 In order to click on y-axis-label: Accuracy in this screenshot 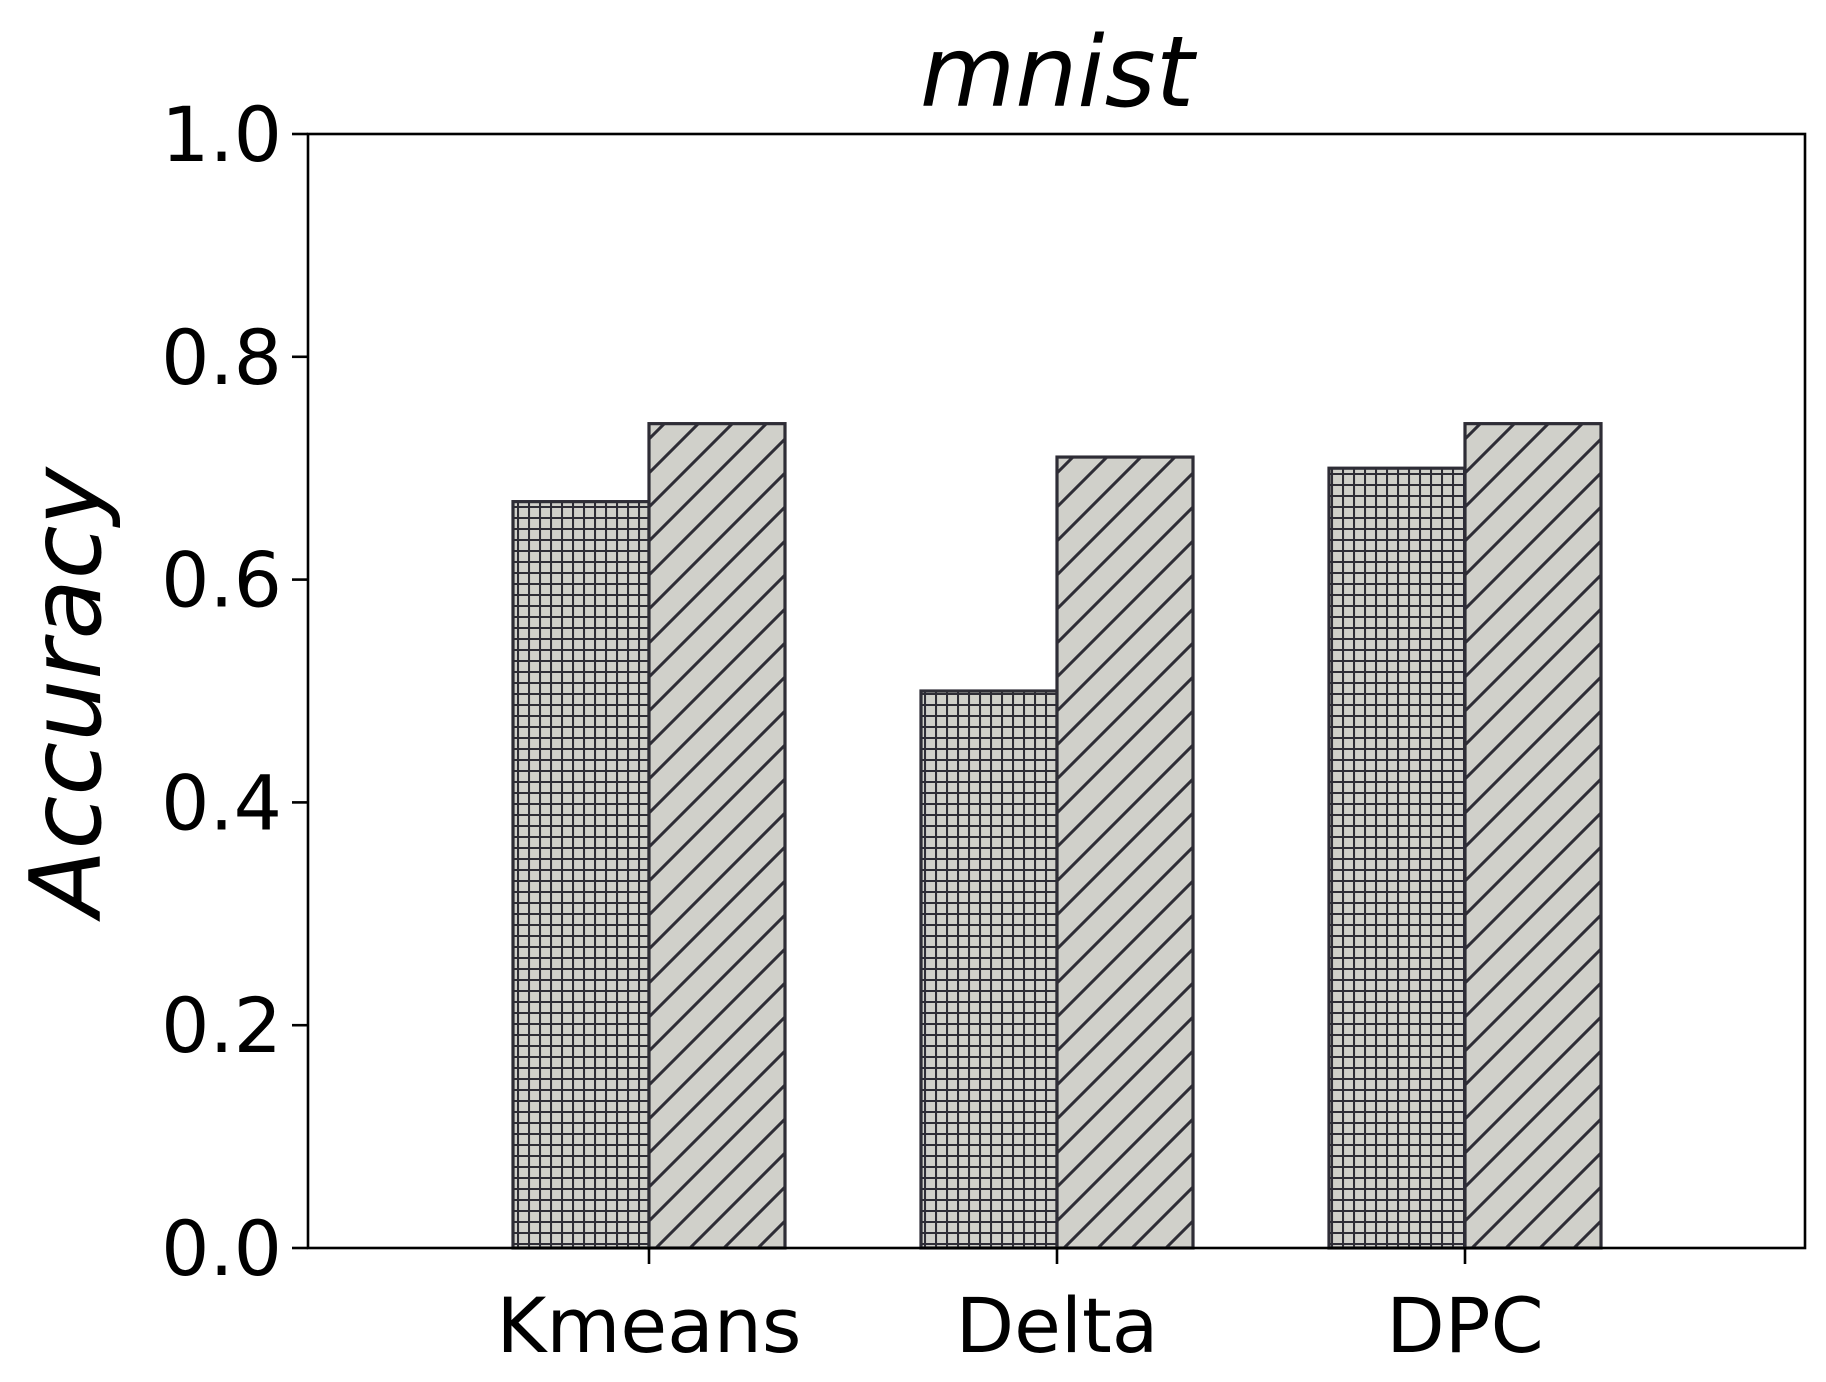, I will do `click(67, 693)`.